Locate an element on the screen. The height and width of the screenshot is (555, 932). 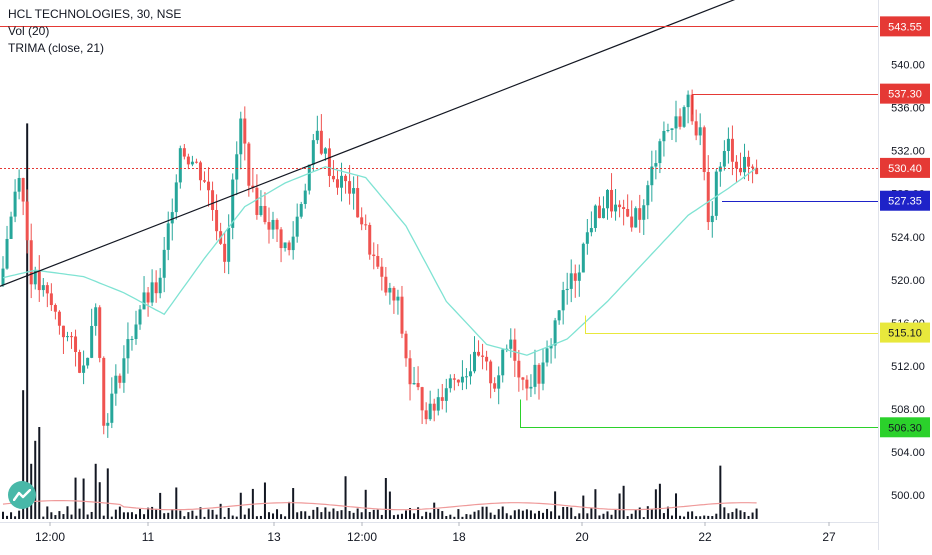
volume-ma-line is located at coordinates (379, 505).